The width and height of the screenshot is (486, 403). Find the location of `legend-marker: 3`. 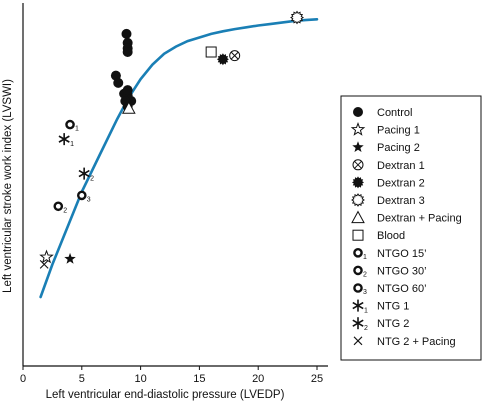

legend-marker: 3 is located at coordinates (360, 289).